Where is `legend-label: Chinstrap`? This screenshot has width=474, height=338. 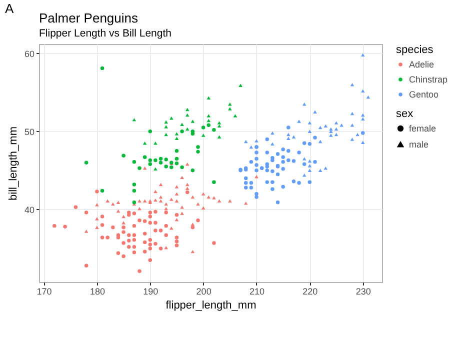 legend-label: Chinstrap is located at coordinates (428, 79).